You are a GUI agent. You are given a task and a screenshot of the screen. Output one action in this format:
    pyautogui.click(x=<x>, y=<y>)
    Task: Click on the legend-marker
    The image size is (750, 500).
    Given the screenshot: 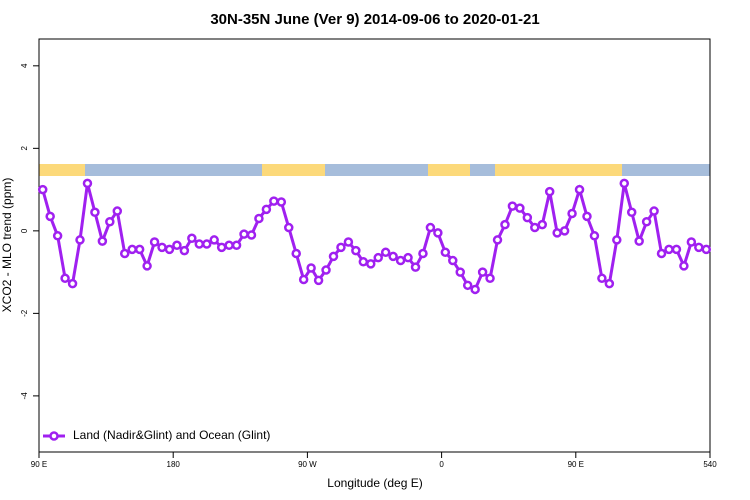 What is the action you would take?
    pyautogui.click(x=54, y=436)
    